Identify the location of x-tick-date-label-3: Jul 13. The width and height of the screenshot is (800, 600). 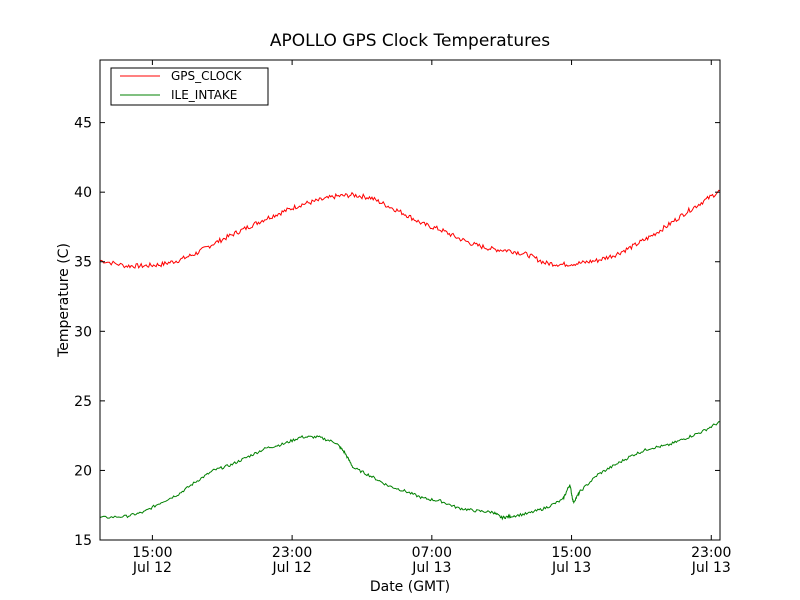
(571, 568).